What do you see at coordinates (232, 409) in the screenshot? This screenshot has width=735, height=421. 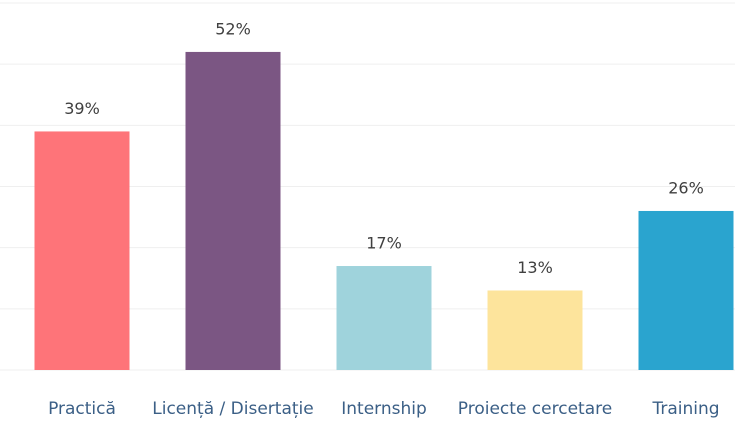 I see `x-tick-label: Licență / Disertație` at bounding box center [232, 409].